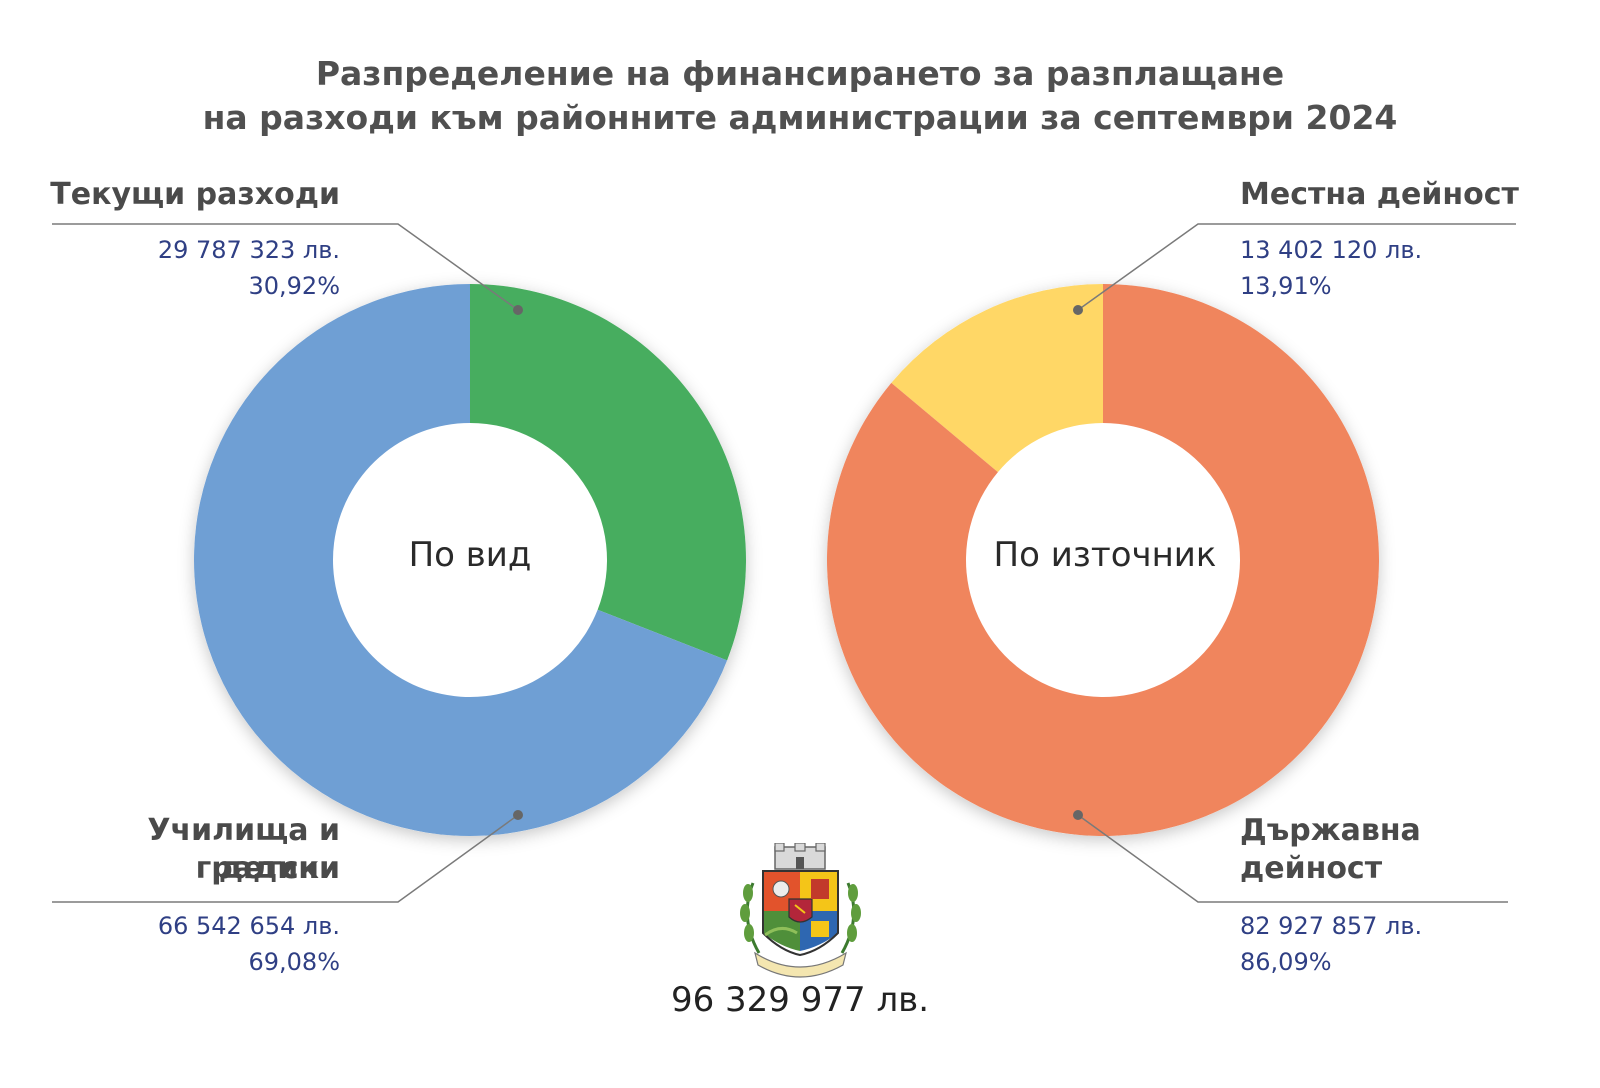  What do you see at coordinates (285, 267) in the screenshot?
I see `leader-line-current-expenses` at bounding box center [285, 267].